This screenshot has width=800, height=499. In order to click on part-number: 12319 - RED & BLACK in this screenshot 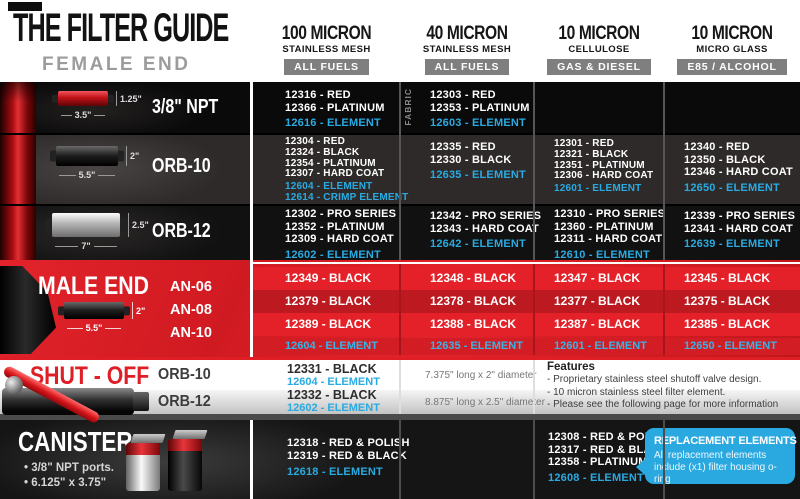, I will do `click(347, 456)`.